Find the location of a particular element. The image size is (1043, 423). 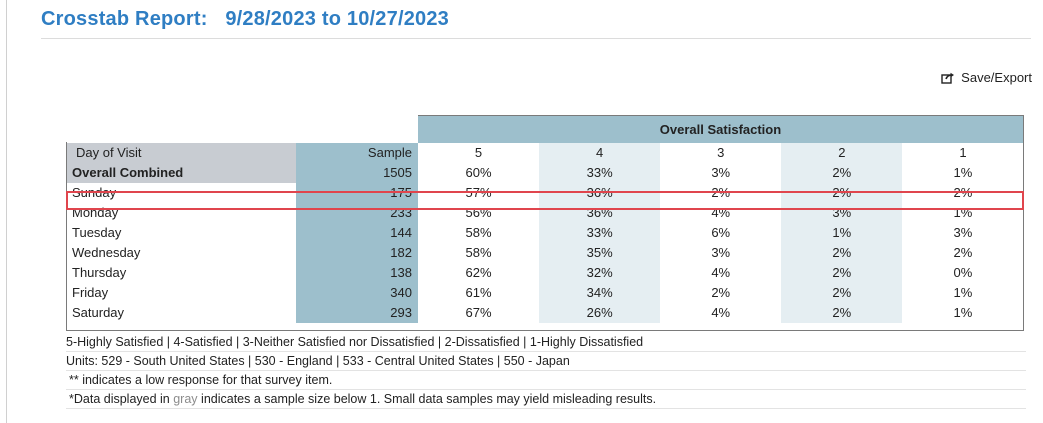

column-header-row: Day of Visit Sample 5 4 3 2 1 is located at coordinates (545, 153).